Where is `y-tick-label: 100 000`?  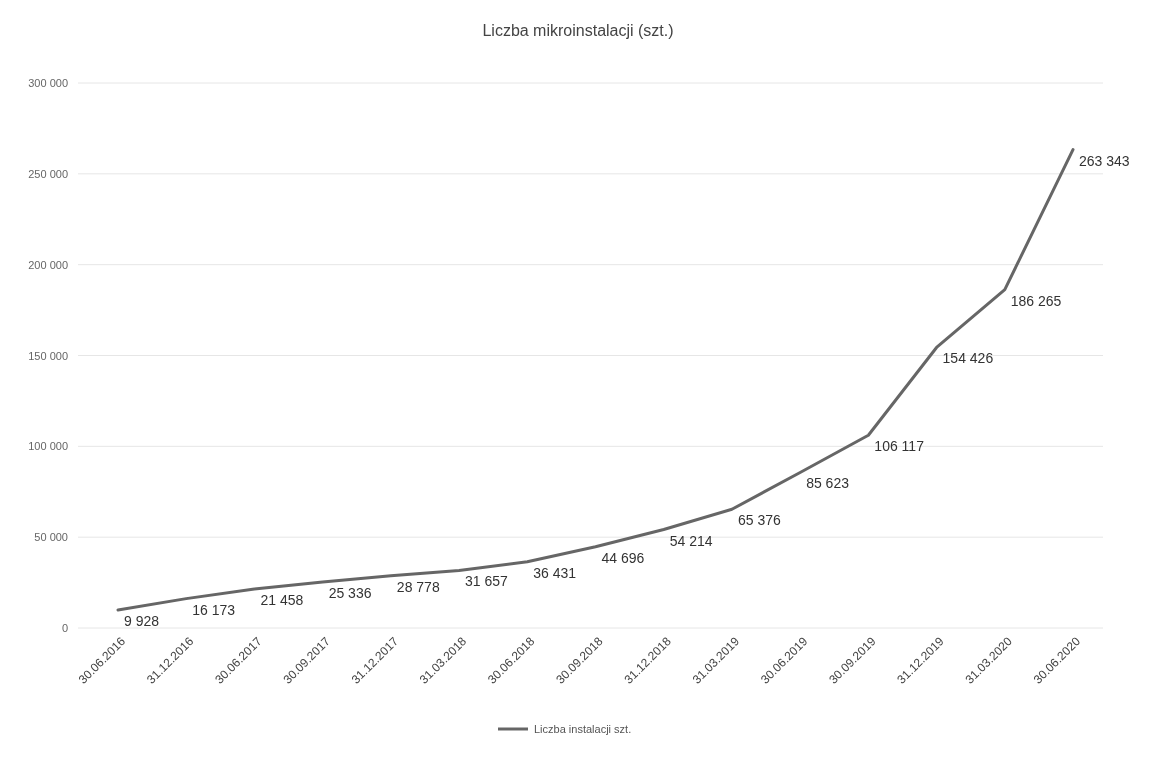
y-tick-label: 100 000 is located at coordinates (48, 446).